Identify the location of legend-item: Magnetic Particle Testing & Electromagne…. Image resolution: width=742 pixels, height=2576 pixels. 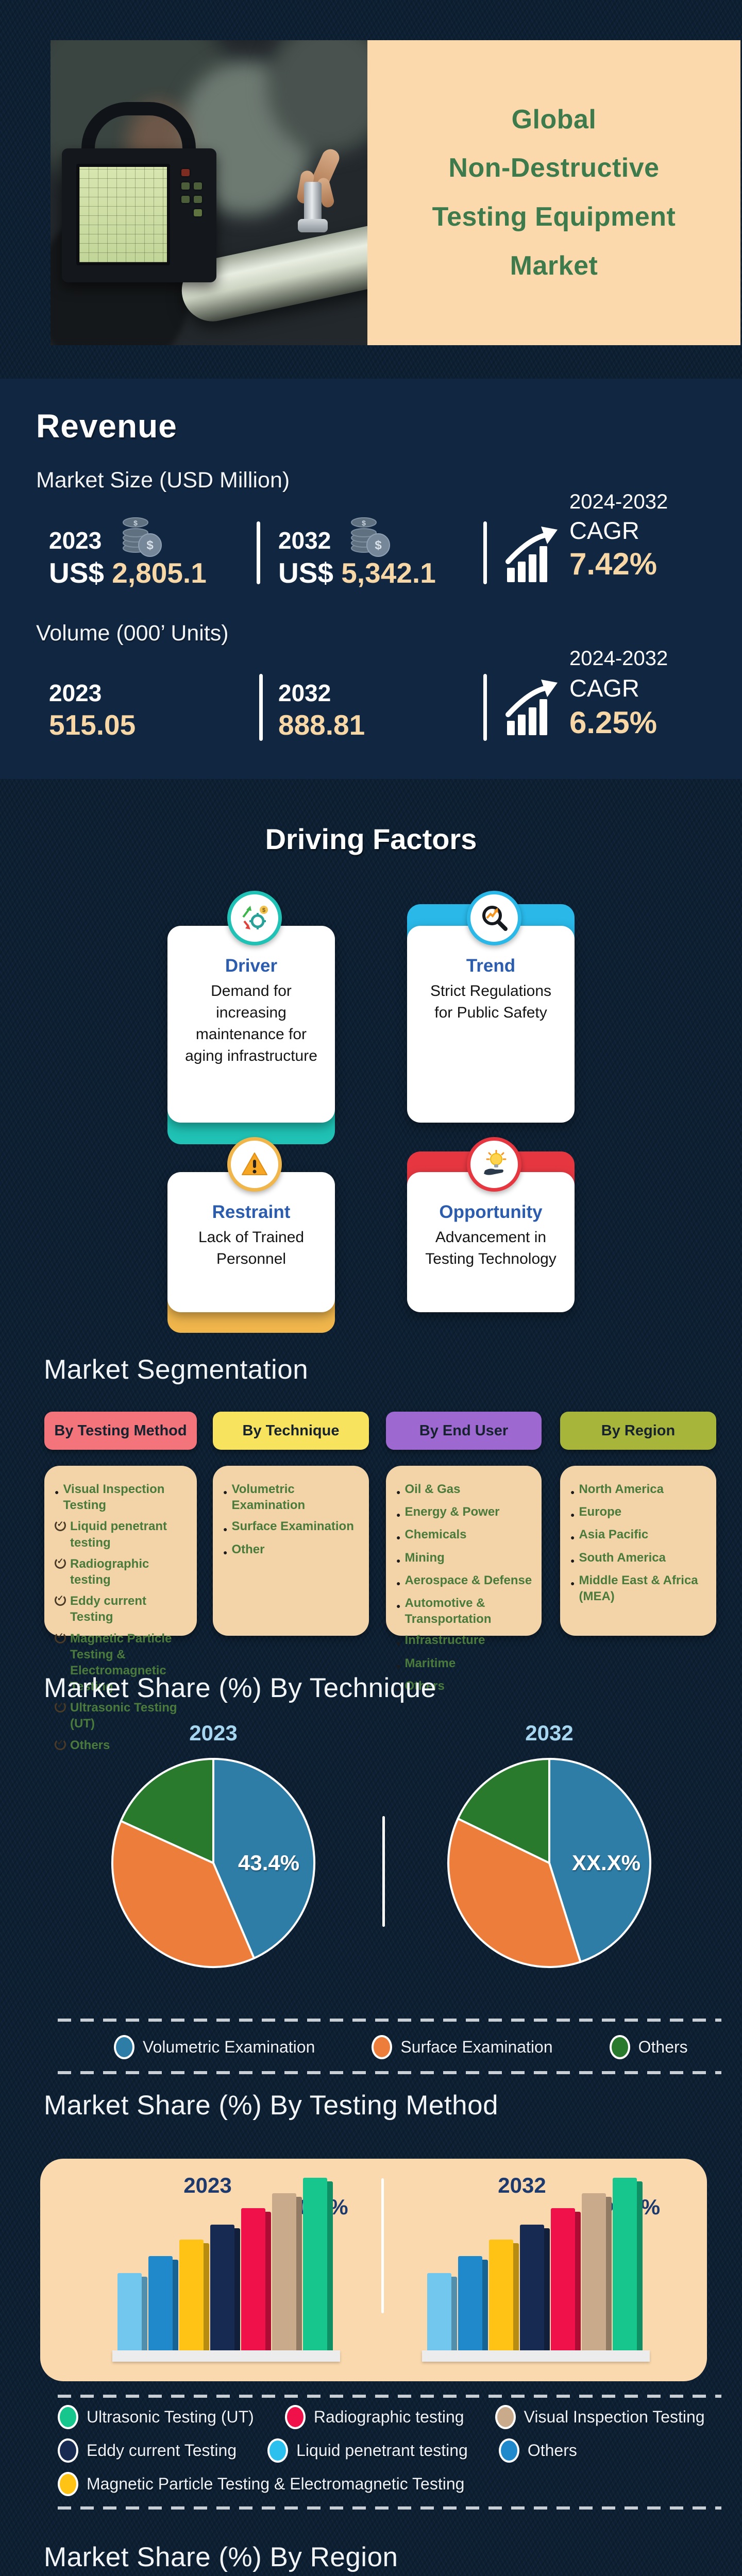
(261, 2484).